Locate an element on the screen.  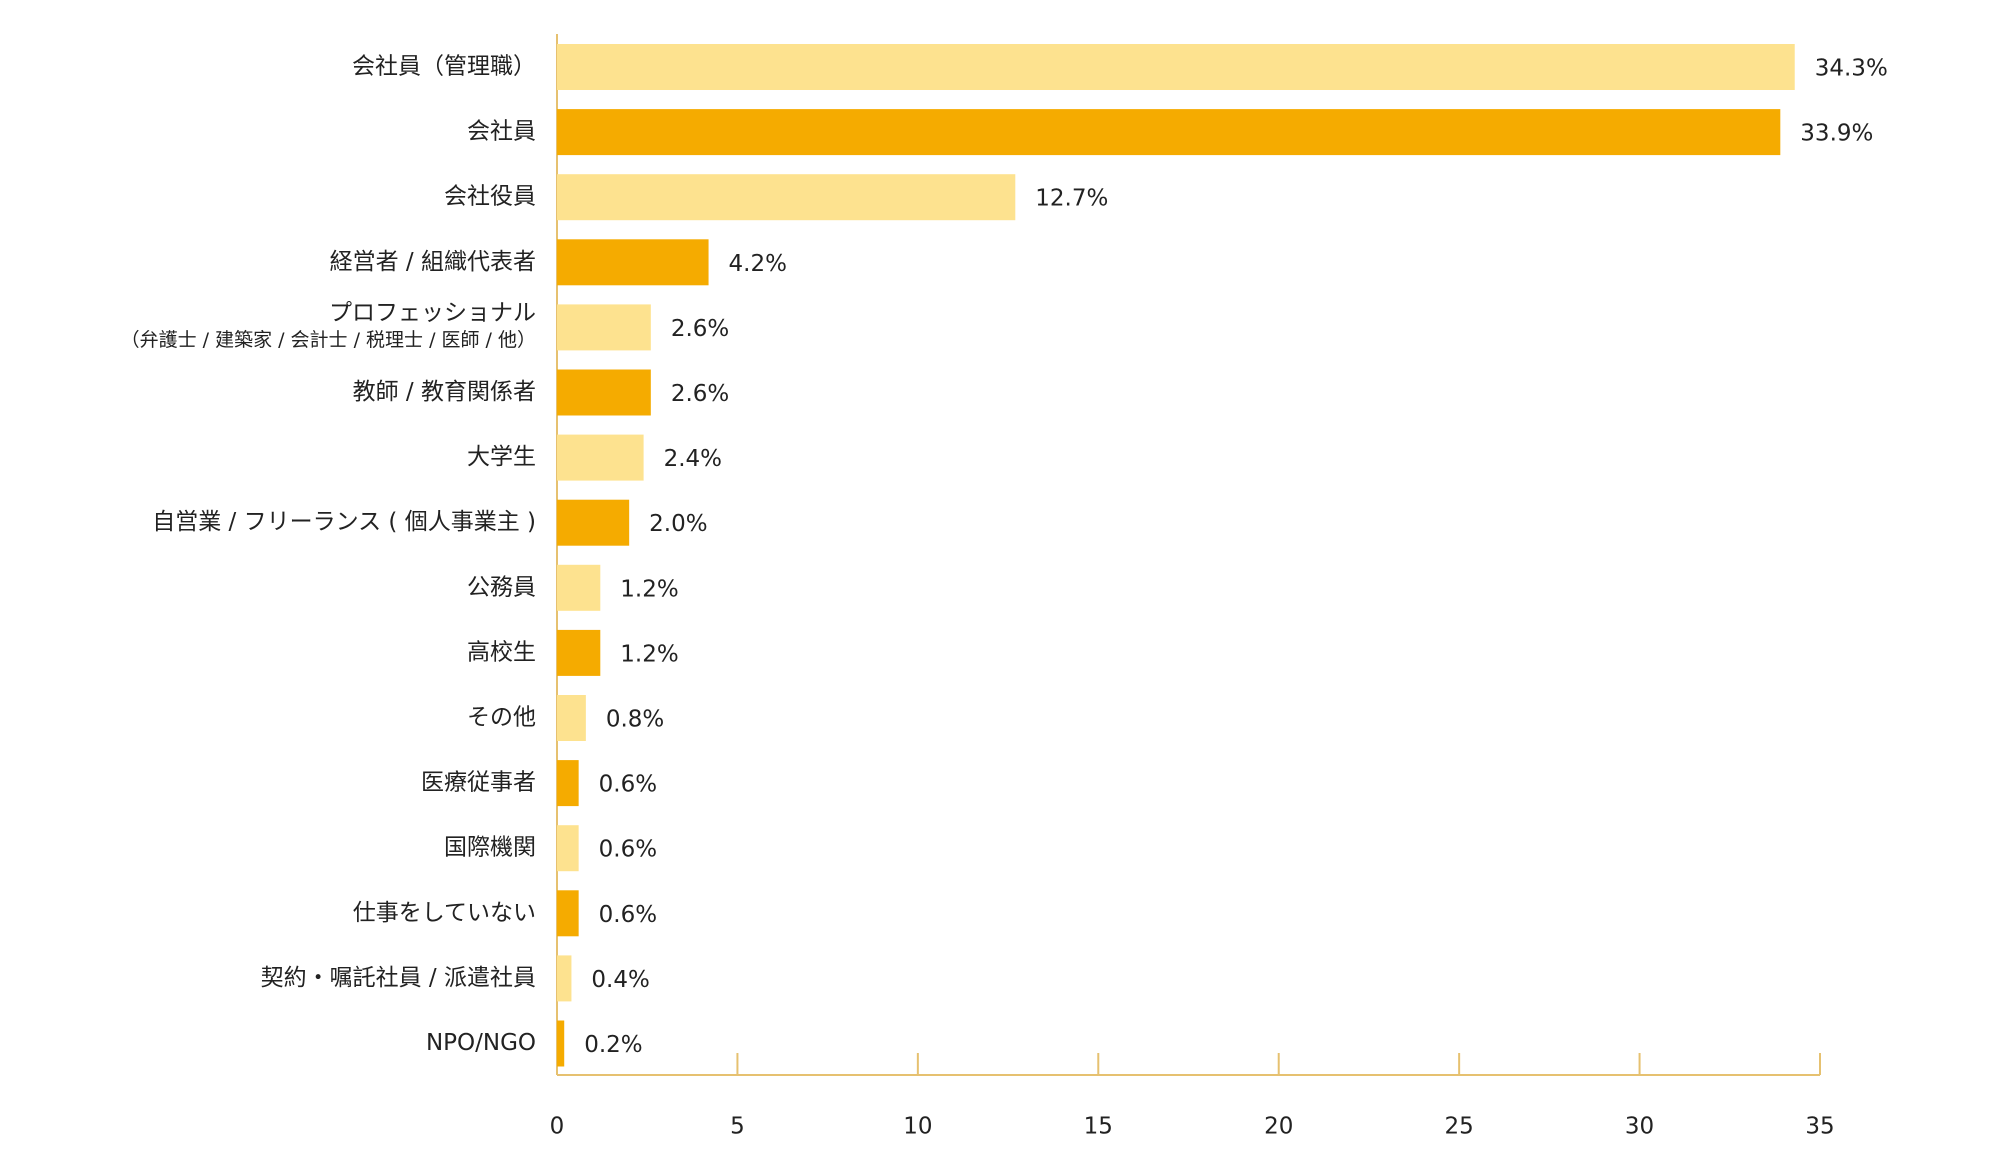
y-tick-label: 大学生 is located at coordinates (501, 457).